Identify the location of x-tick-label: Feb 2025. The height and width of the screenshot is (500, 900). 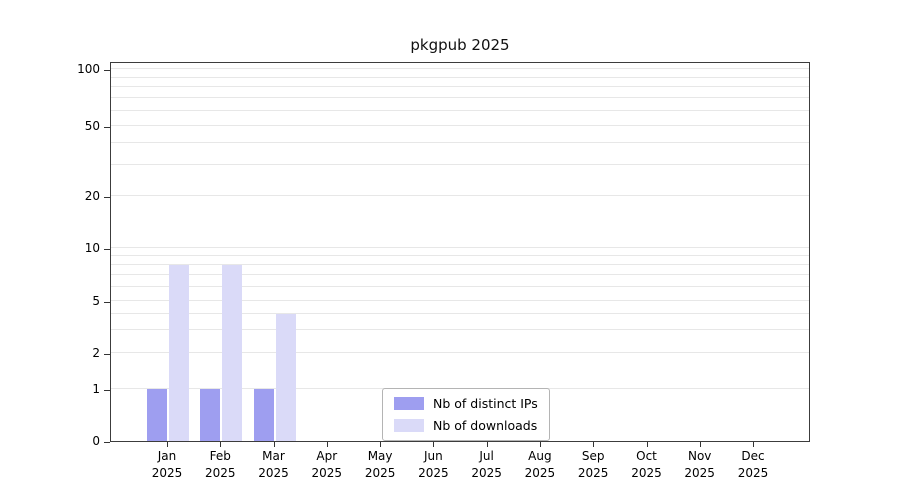
(220, 464).